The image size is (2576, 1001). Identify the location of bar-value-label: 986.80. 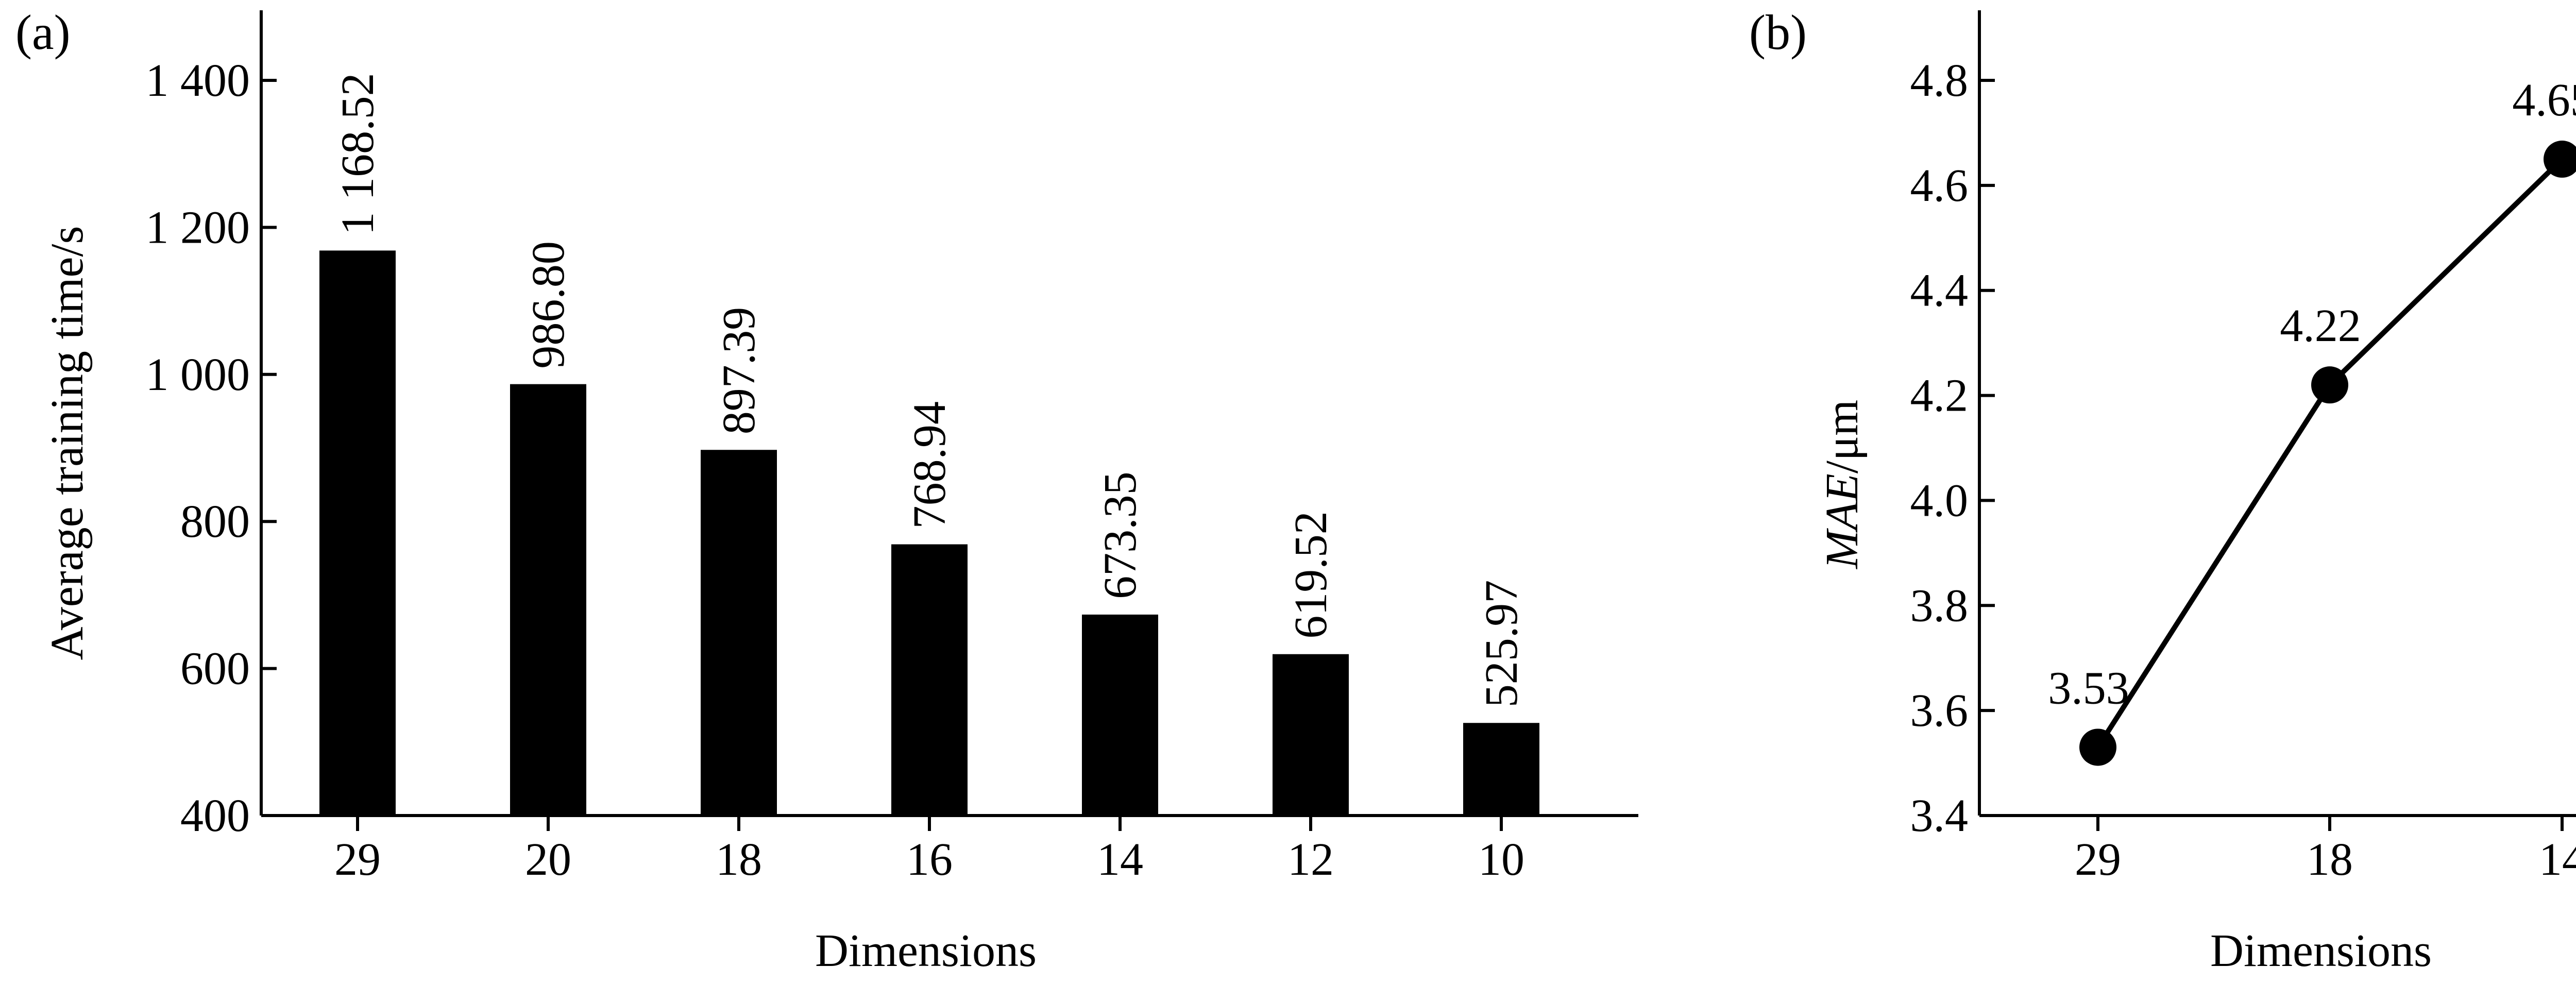
(548, 305).